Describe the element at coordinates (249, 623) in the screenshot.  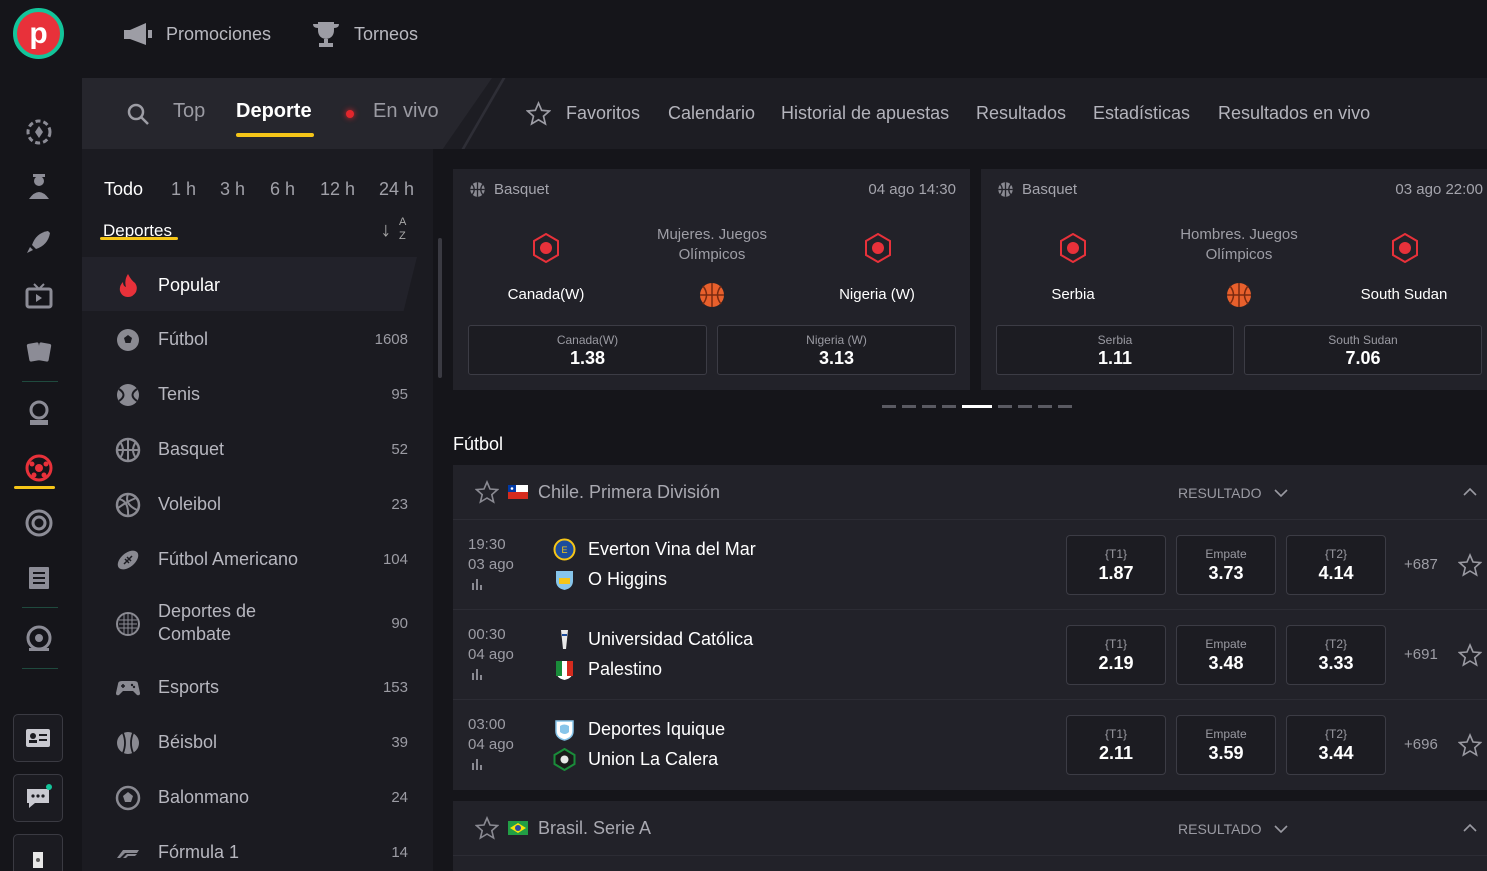
I see `sidebar-item-deportes-de-combate: Deportes de Combate 90` at that location.